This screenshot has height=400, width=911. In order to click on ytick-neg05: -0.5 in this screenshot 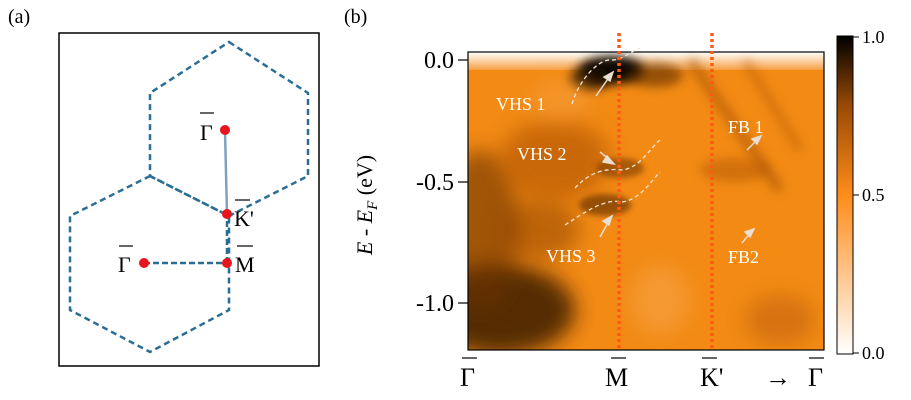, I will do `click(435, 183)`.